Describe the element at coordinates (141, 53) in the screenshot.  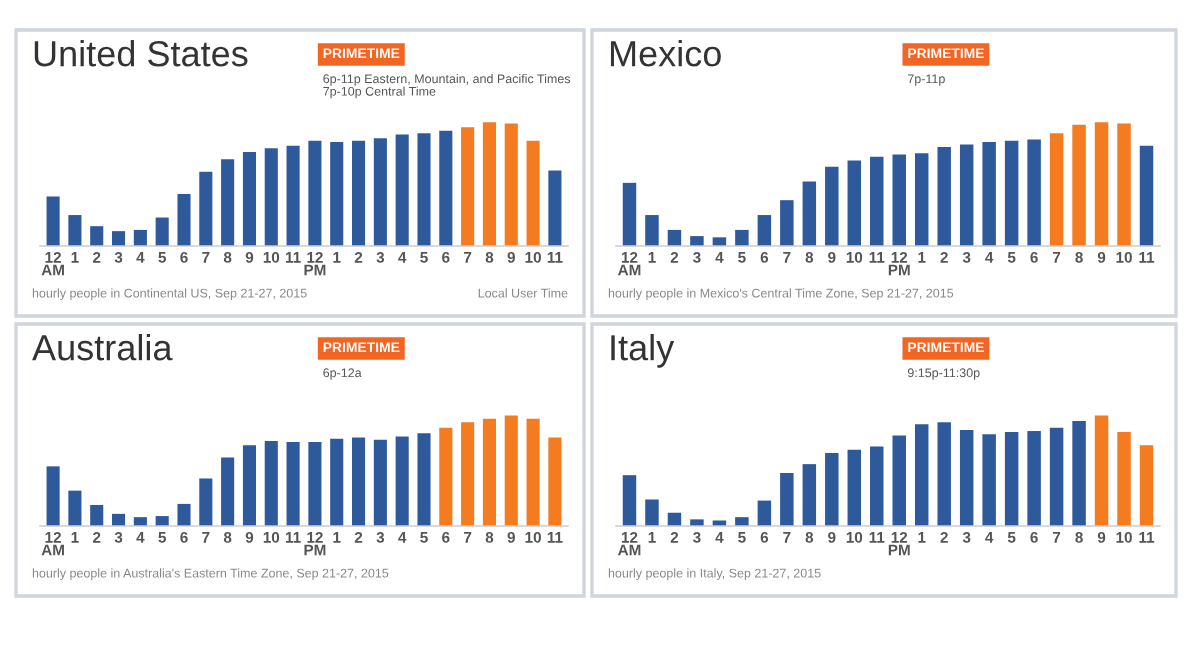
I see `chart-title: United States` at that location.